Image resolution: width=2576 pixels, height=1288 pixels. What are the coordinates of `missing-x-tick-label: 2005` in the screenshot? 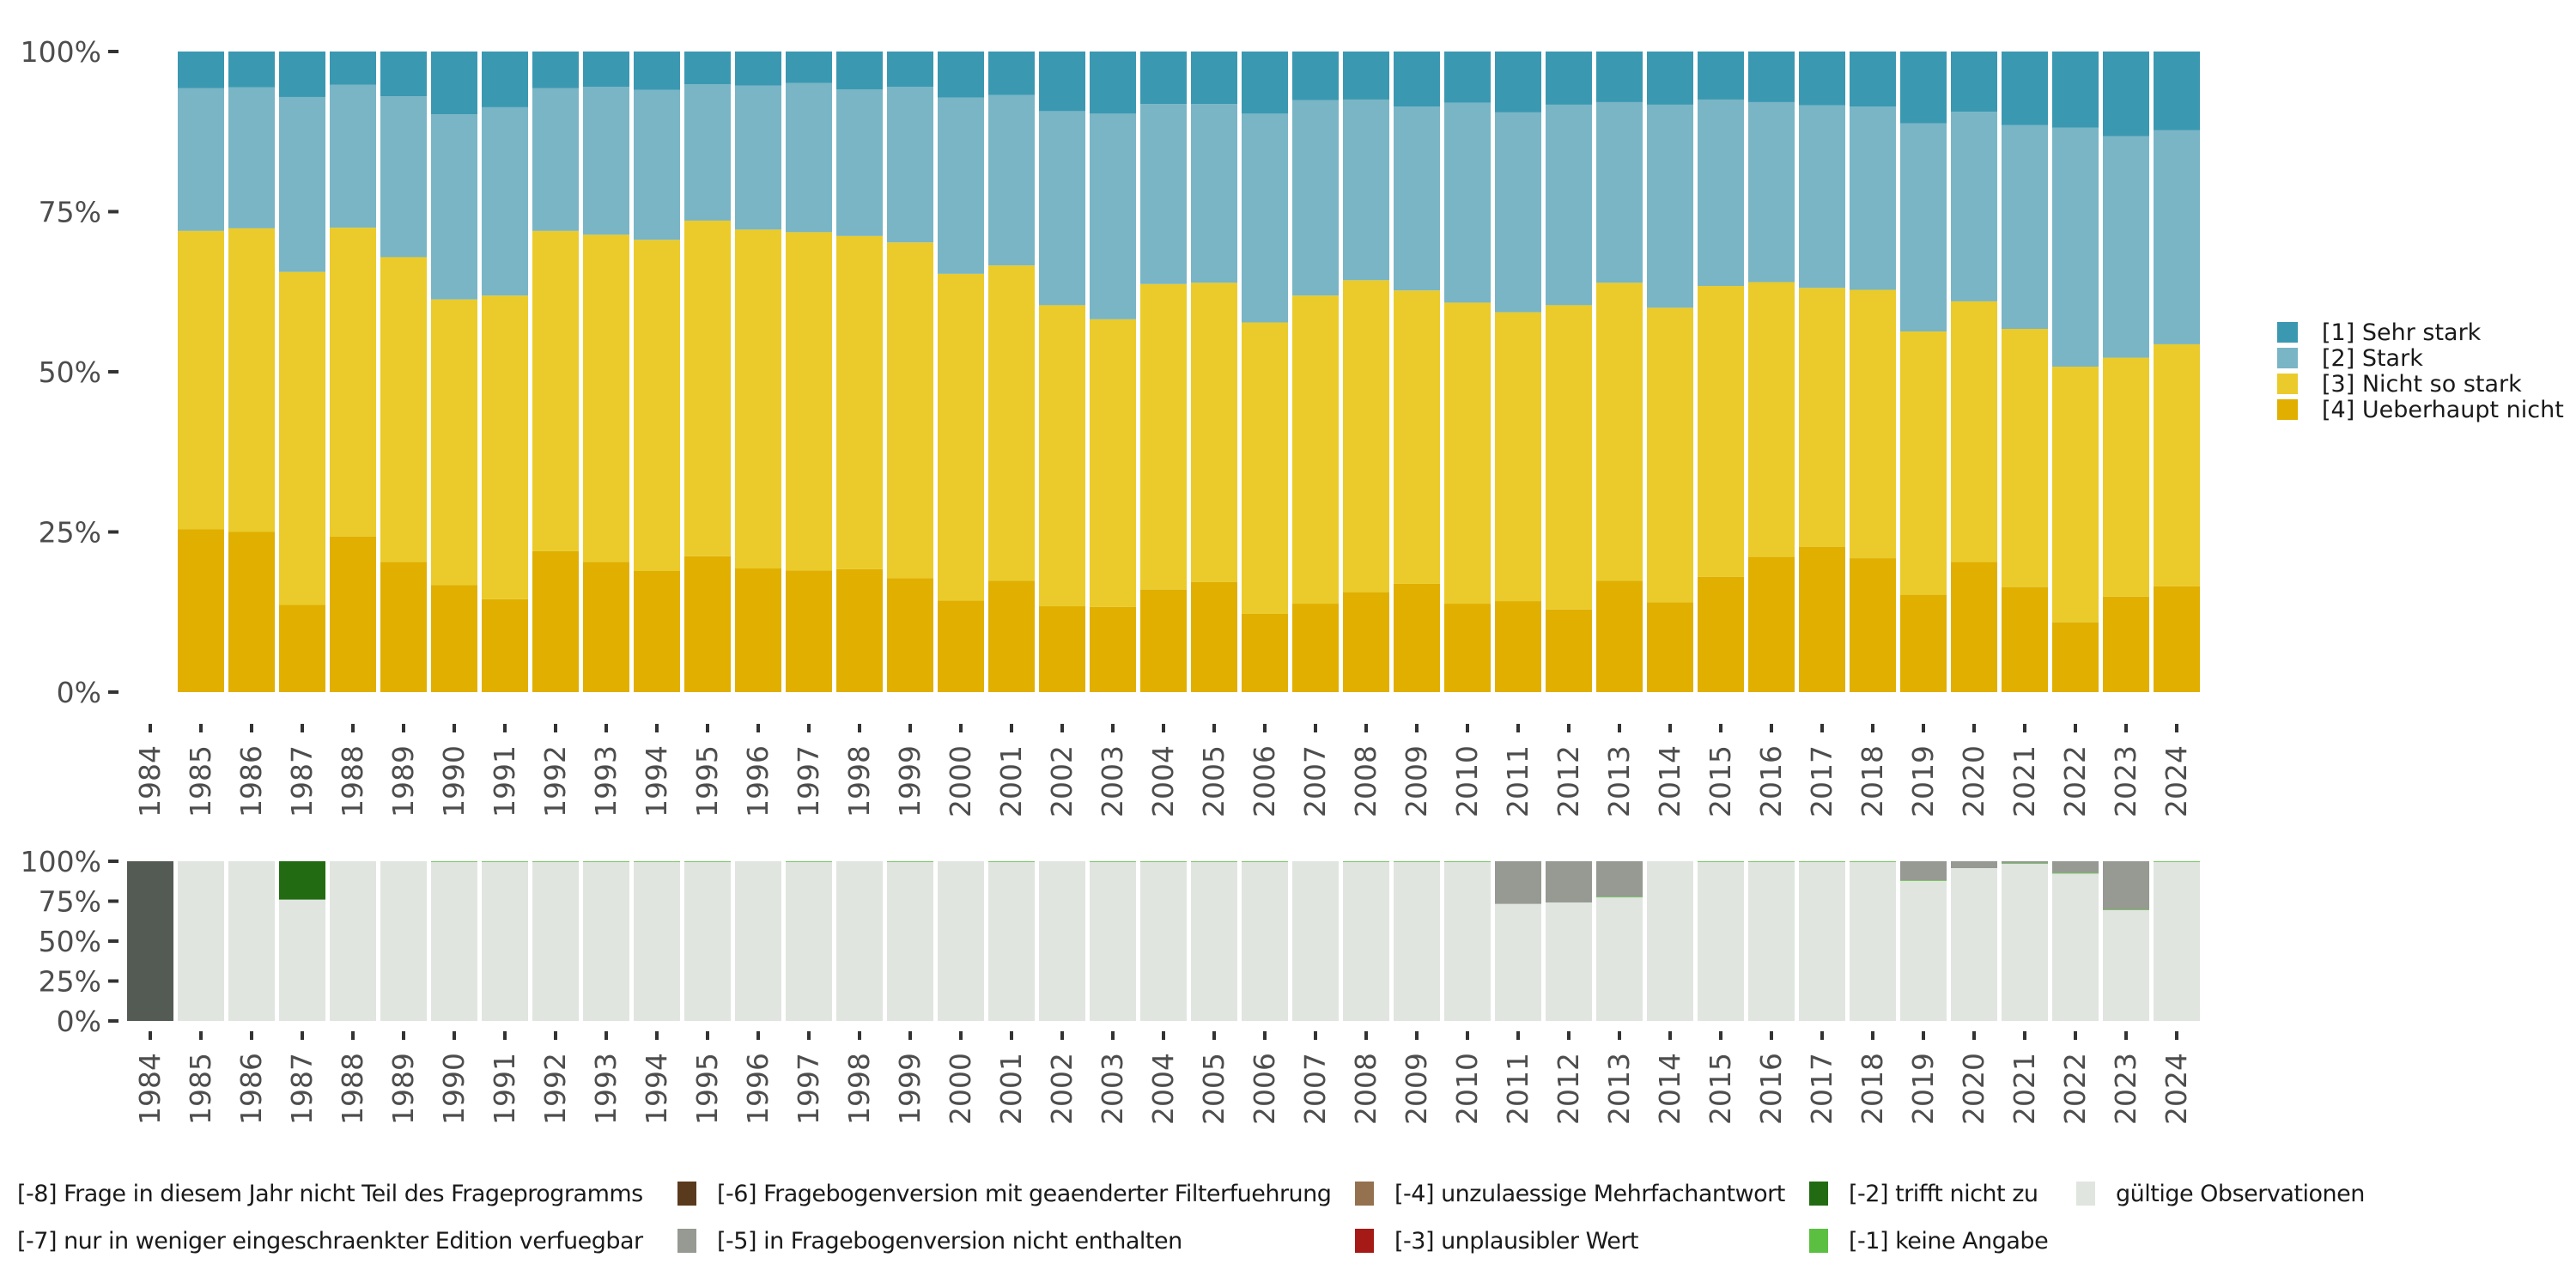 It's located at (1213, 1089).